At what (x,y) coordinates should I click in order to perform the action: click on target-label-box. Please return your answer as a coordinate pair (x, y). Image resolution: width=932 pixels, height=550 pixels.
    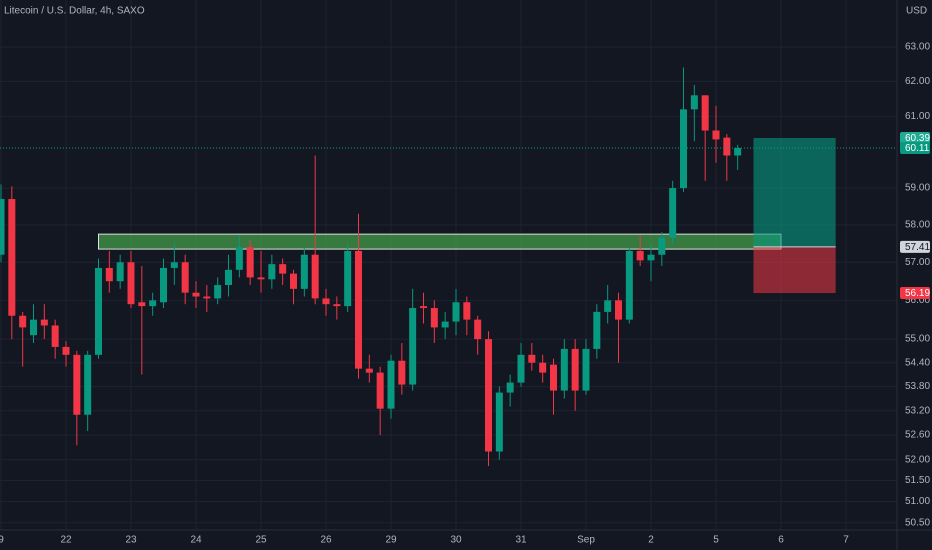
    Looking at the image, I should click on (915, 137).